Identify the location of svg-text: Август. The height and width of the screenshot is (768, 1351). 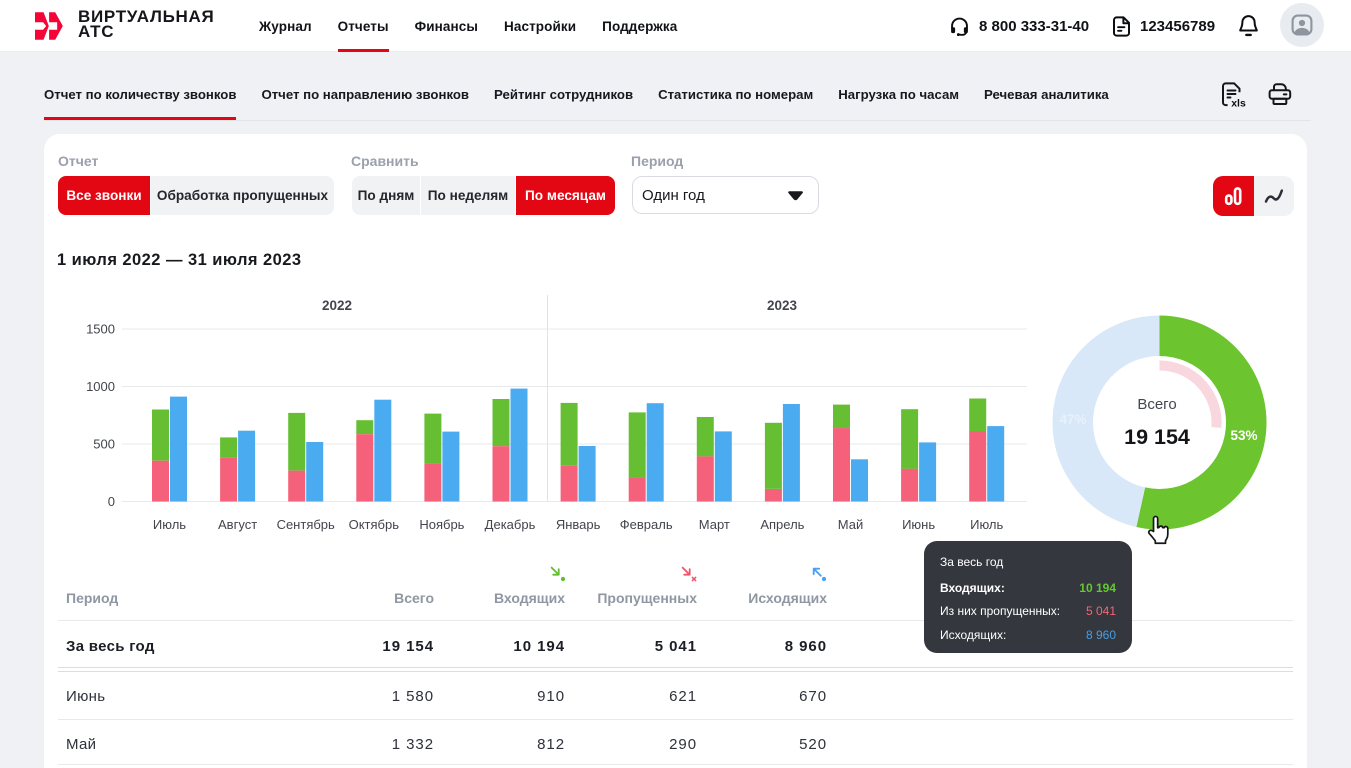
(237, 524).